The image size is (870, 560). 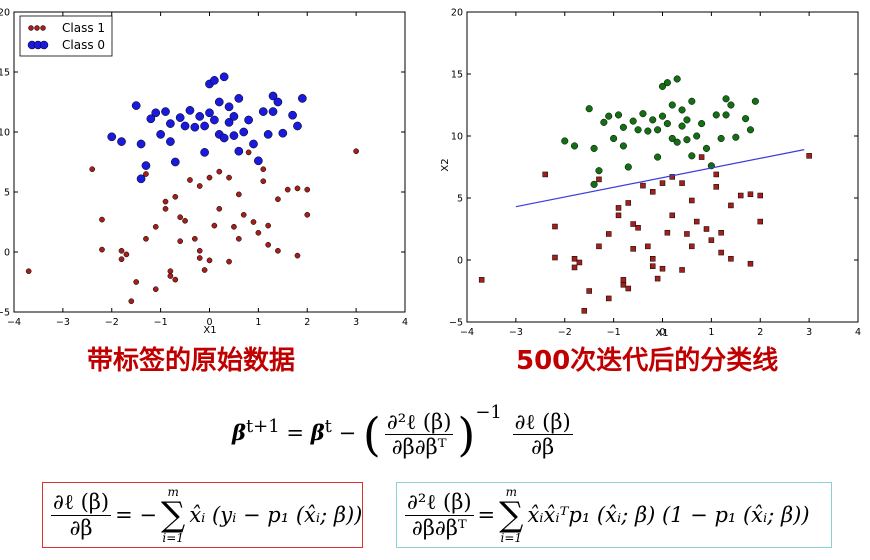 I want to click on caption-after-iterations-text: 次迭代后的分类线, so click(x=674, y=361).